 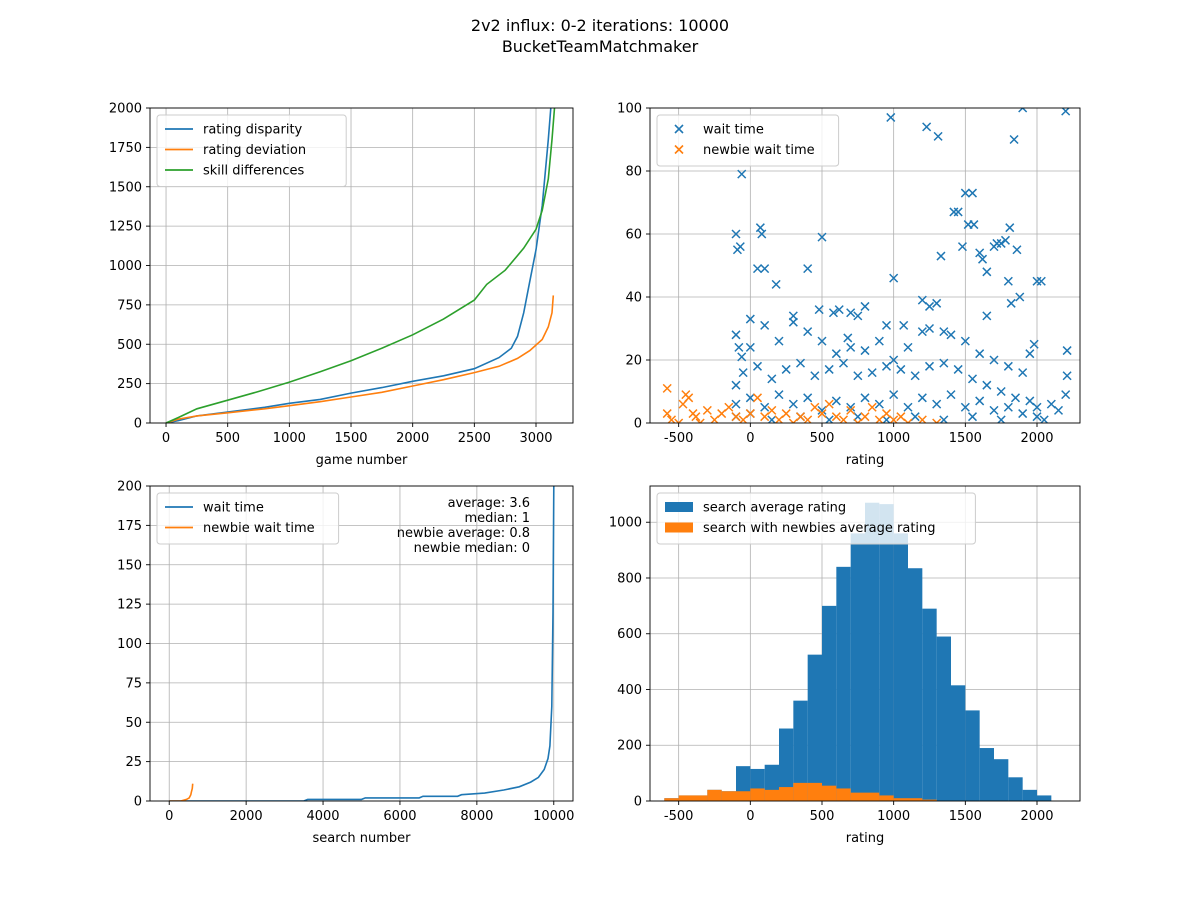 I want to click on x-tick-label: 500, so click(x=227, y=438).